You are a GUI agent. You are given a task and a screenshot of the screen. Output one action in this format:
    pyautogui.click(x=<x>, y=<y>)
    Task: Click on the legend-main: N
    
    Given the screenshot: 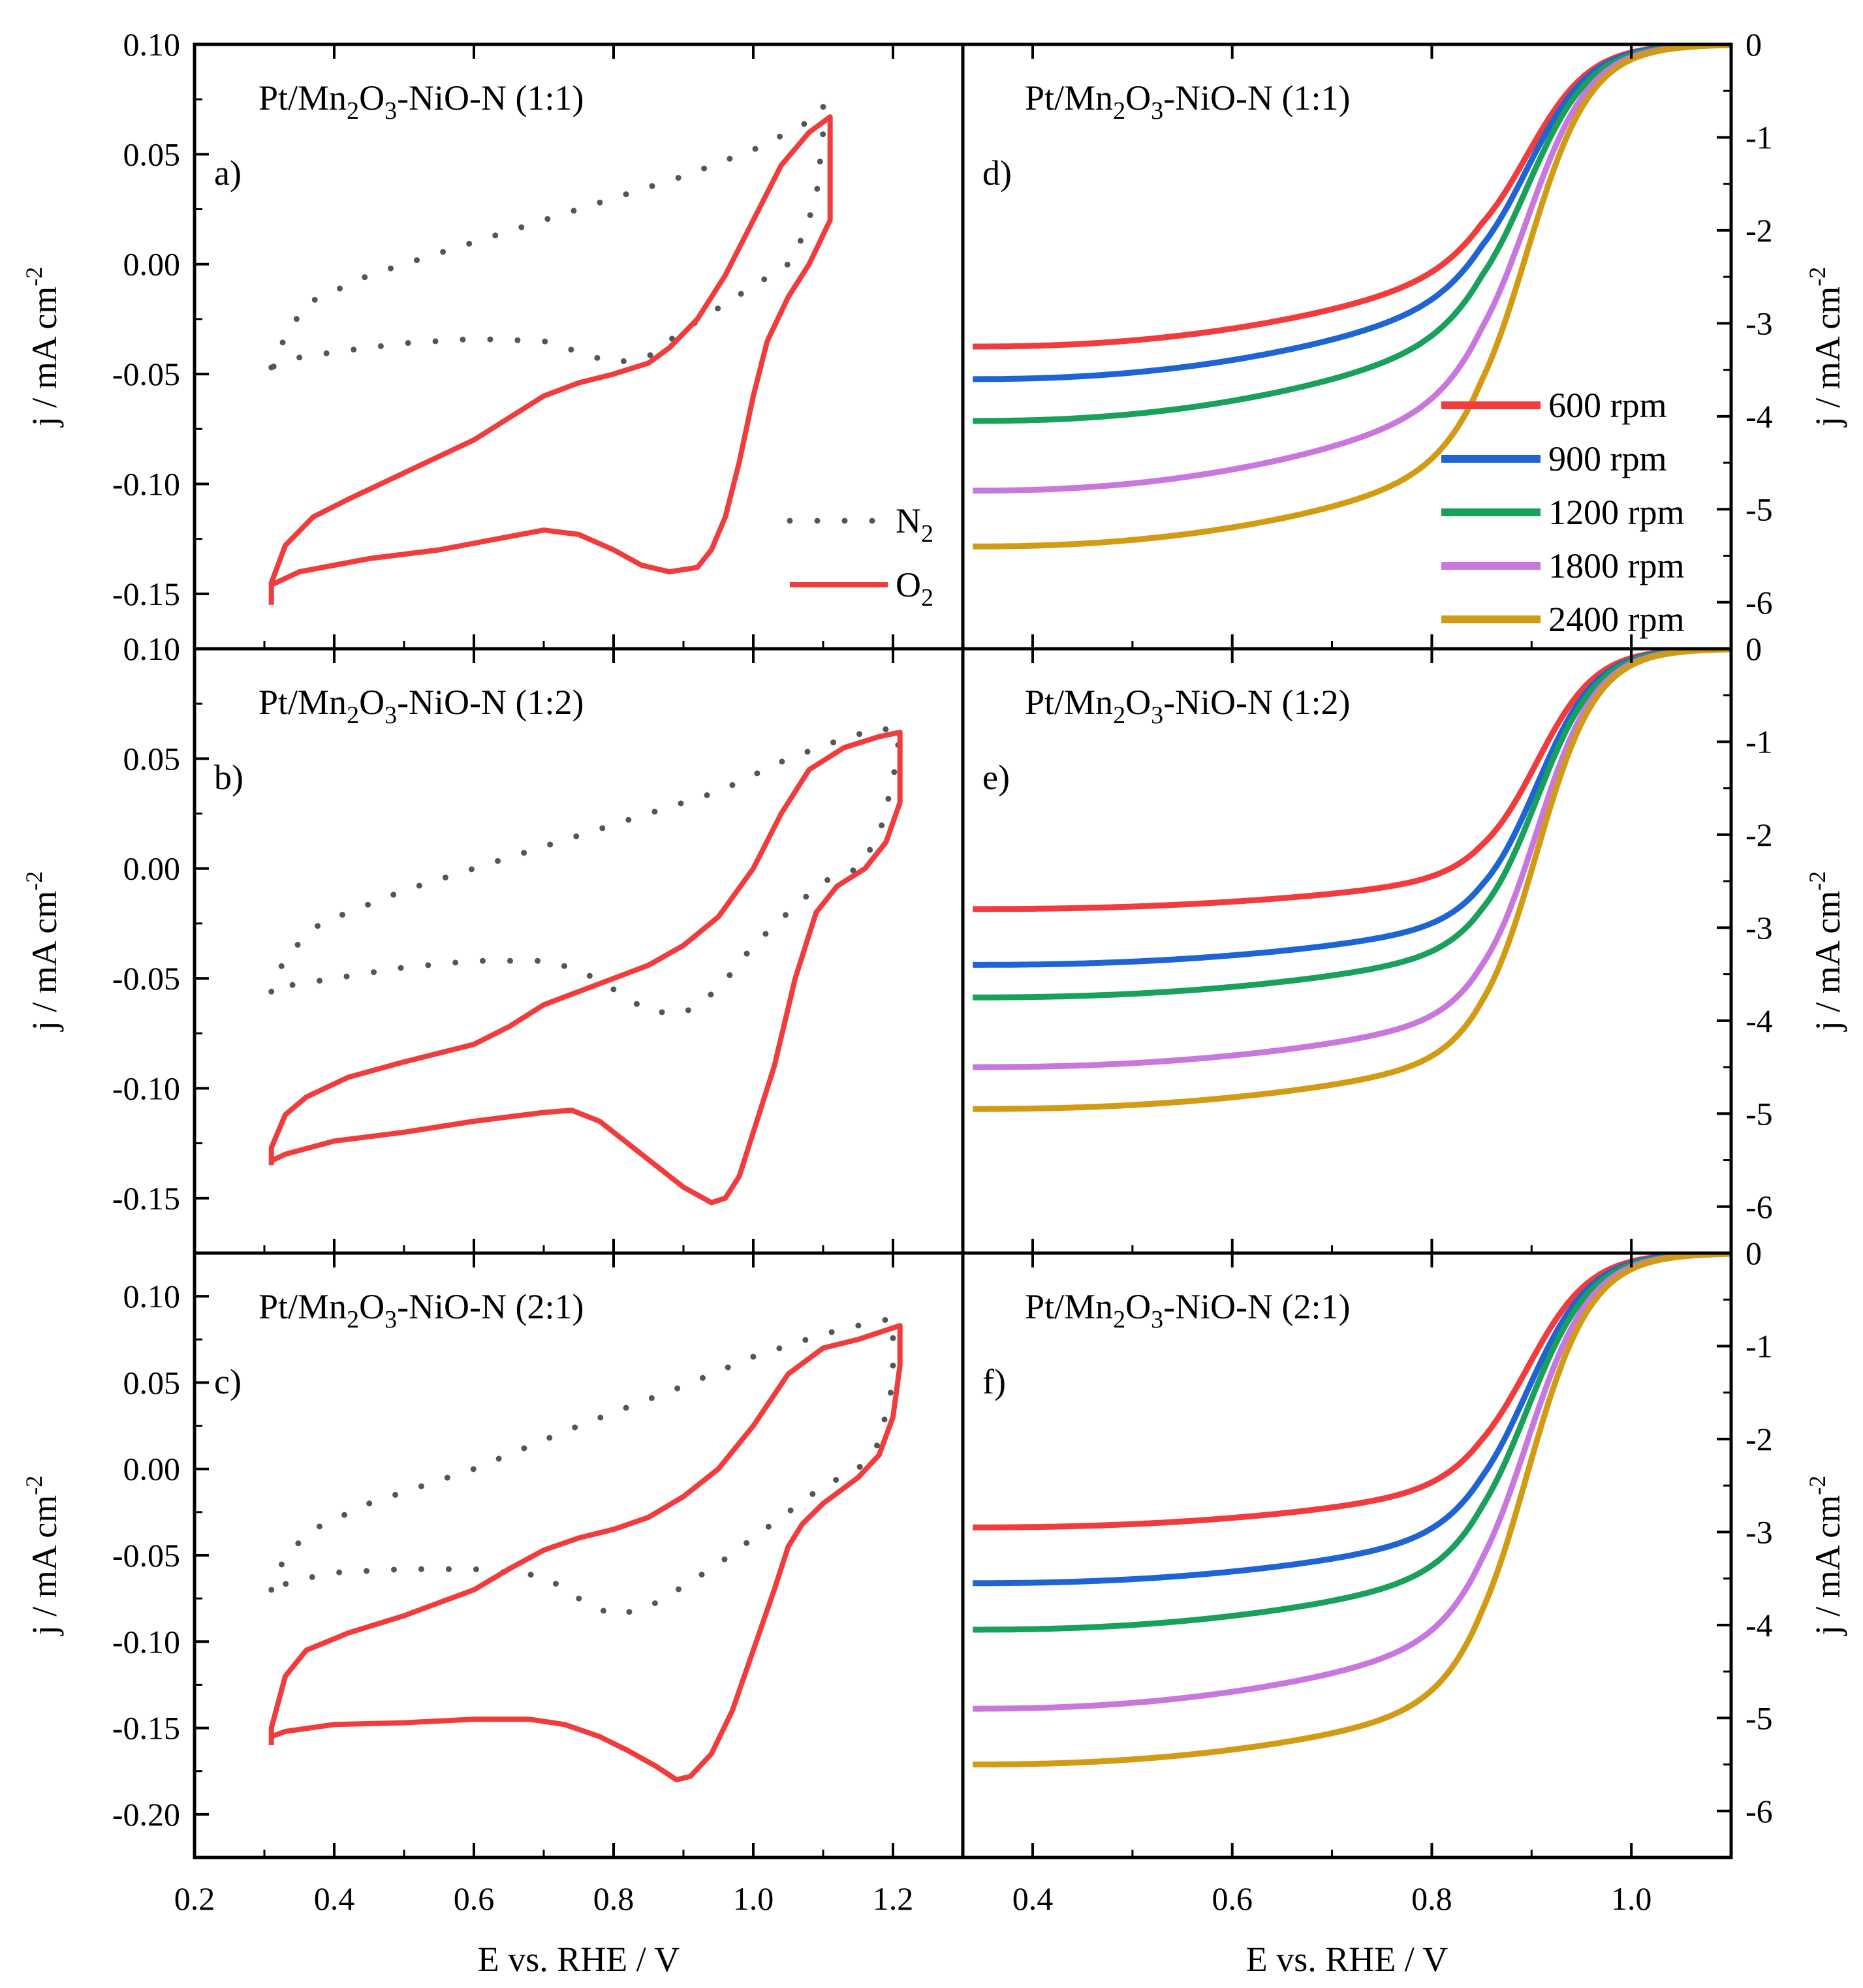 What is the action you would take?
    pyautogui.click(x=908, y=520)
    